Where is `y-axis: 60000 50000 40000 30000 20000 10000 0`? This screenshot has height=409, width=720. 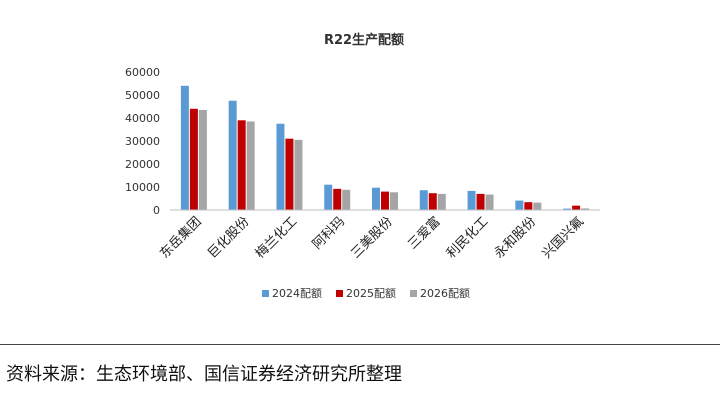
y-axis: 60000 50000 40000 30000 20000 10000 0 is located at coordinates (142, 141).